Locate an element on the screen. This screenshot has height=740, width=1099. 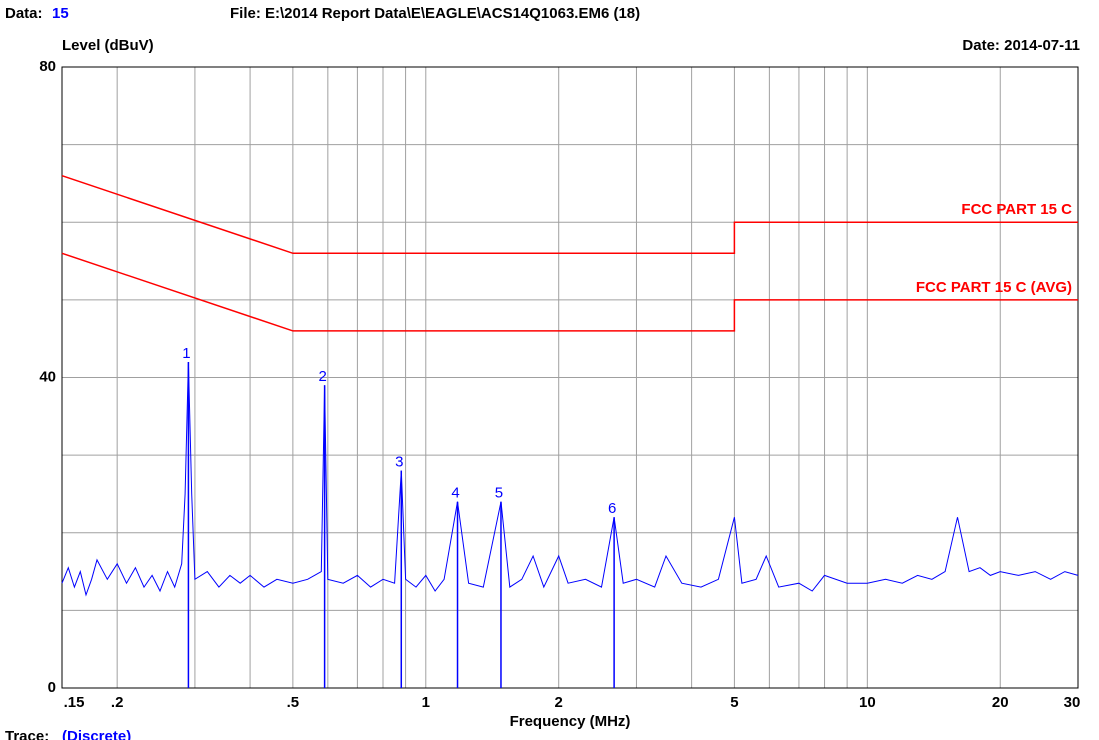
y-tick-label: 40 is located at coordinates (47, 376).